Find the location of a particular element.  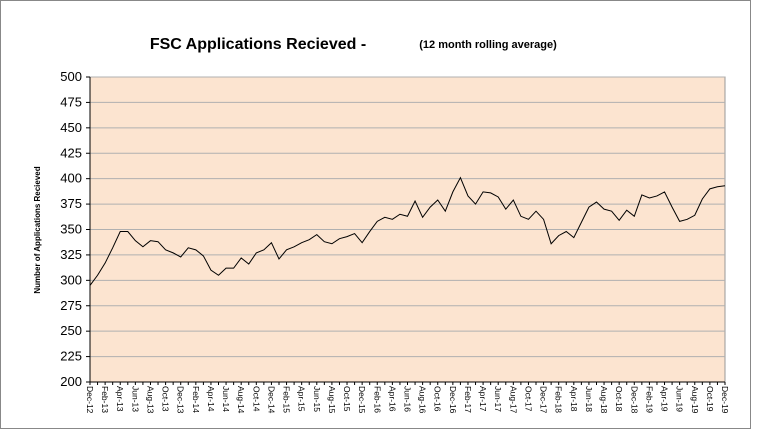

chart-subtitle: (12 month rolling average) is located at coordinates (488, 45).